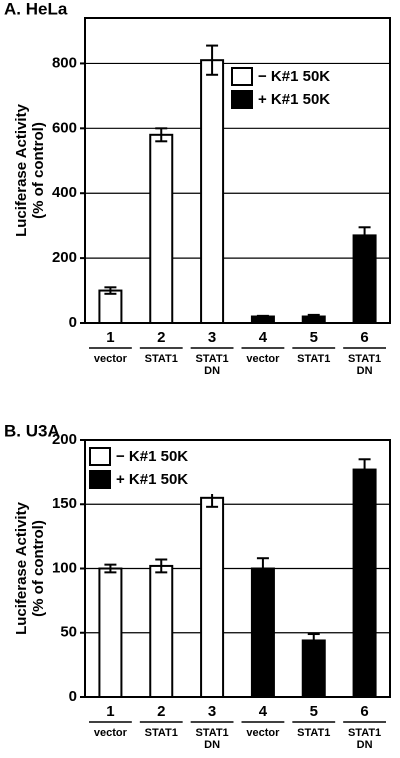  I want to click on y-tick-label: 800, so click(64, 62).